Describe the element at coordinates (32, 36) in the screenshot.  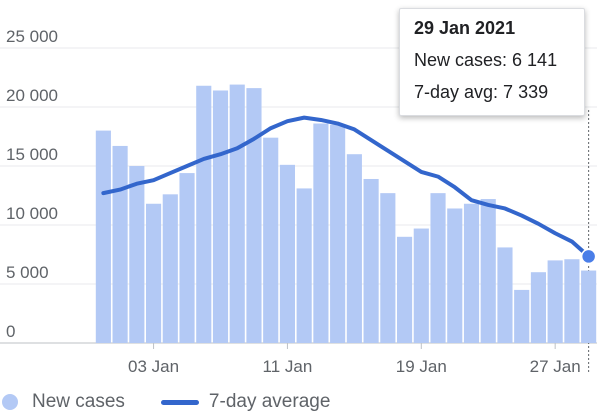
I see `y-tick-label: 25 000` at that location.